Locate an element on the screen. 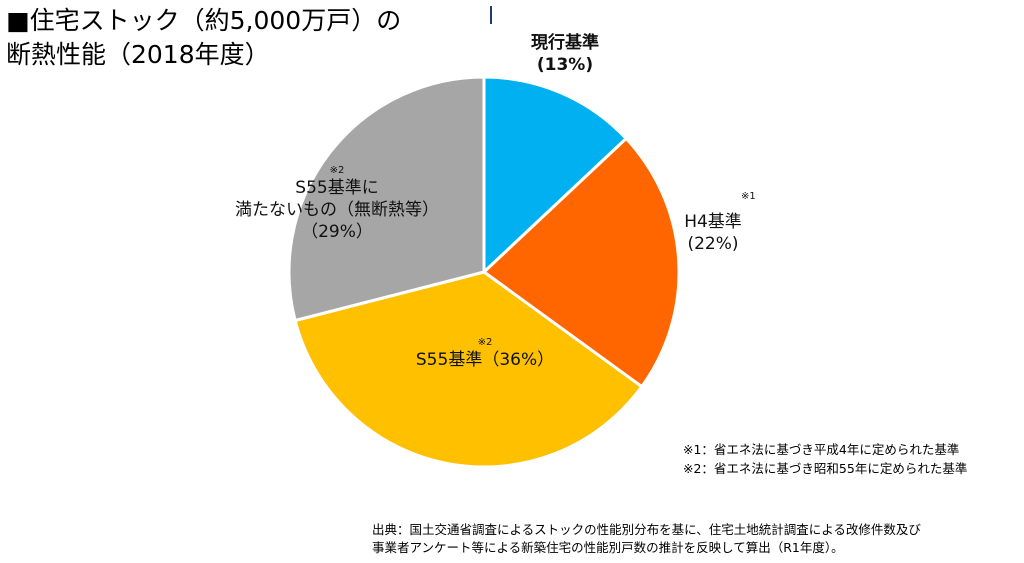 The image size is (1024, 563). label-under-name2: 満たないもの（無断熱等） is located at coordinates (337, 210).